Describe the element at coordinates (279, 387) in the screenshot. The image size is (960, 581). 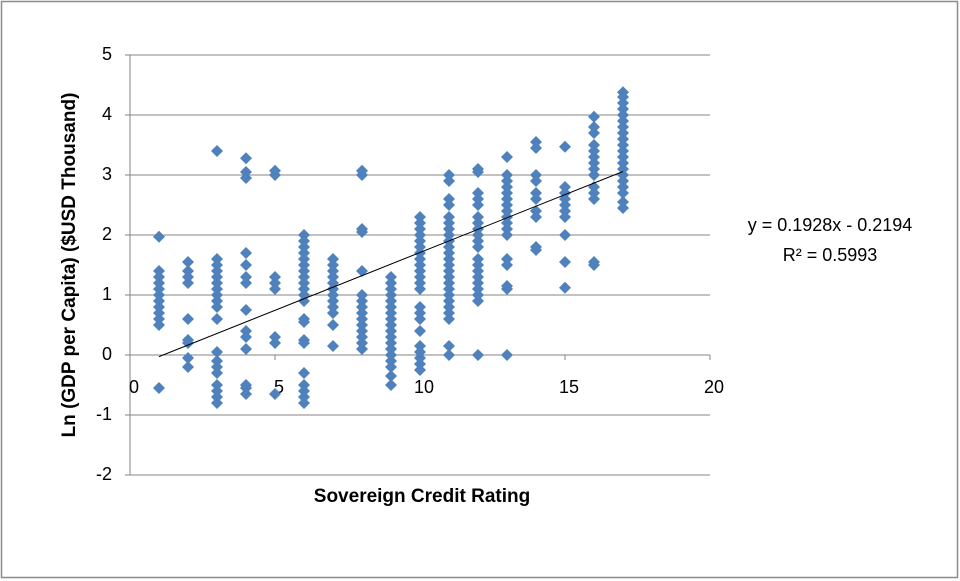
I see `x-tick-label: 5` at that location.